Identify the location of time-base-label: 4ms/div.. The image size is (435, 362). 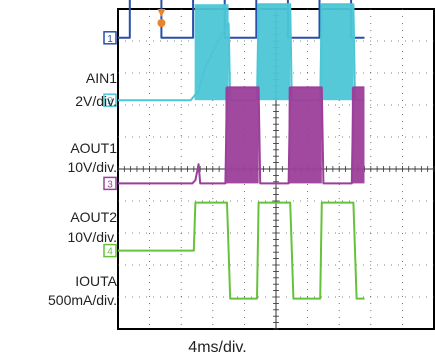
(217, 347).